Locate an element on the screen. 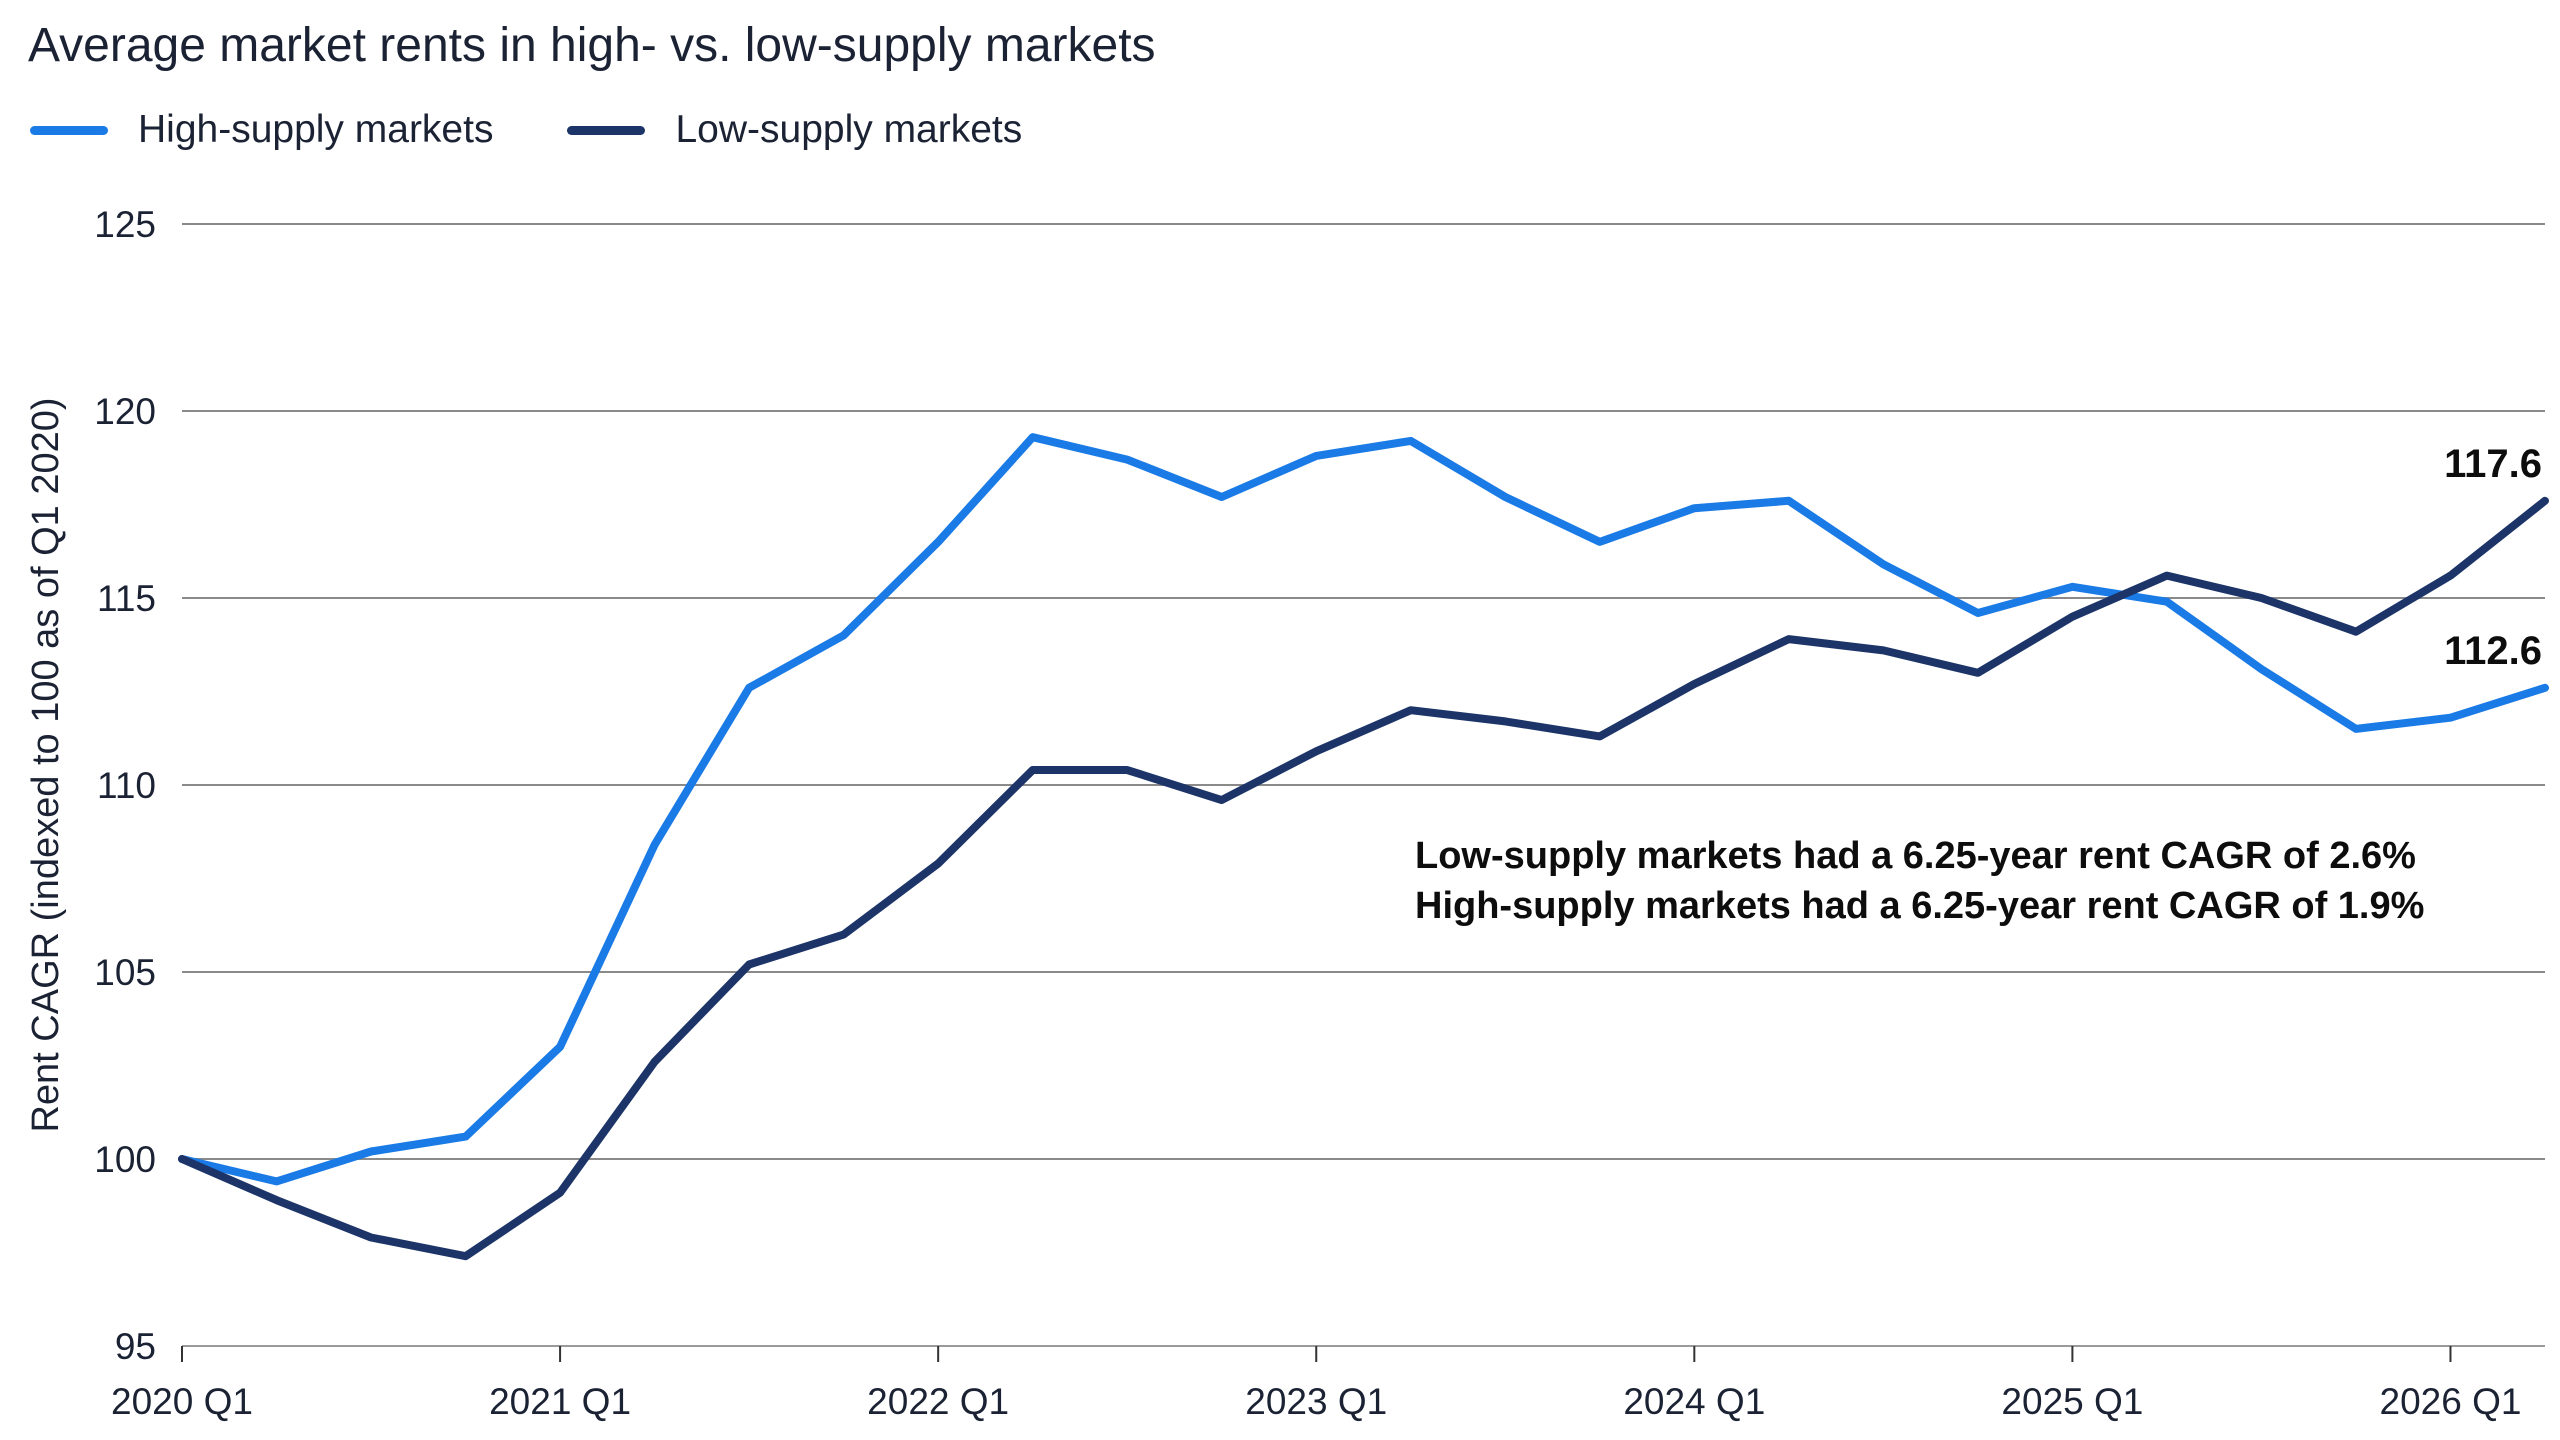 Image resolution: width=2560 pixels, height=1440 pixels. legend: High-supply markets Low-supply markets is located at coordinates (563, 130).